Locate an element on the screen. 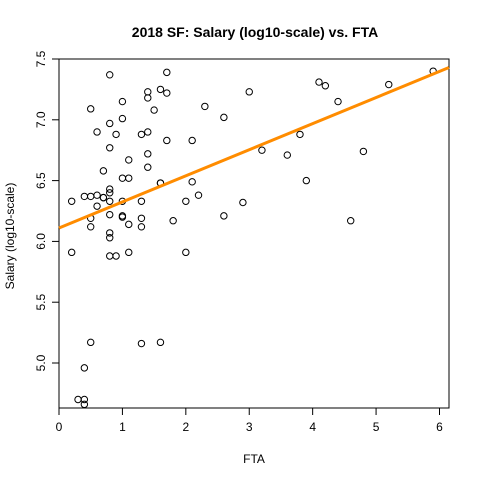 The image size is (480, 480). x-tick-label: 0 is located at coordinates (59, 427).